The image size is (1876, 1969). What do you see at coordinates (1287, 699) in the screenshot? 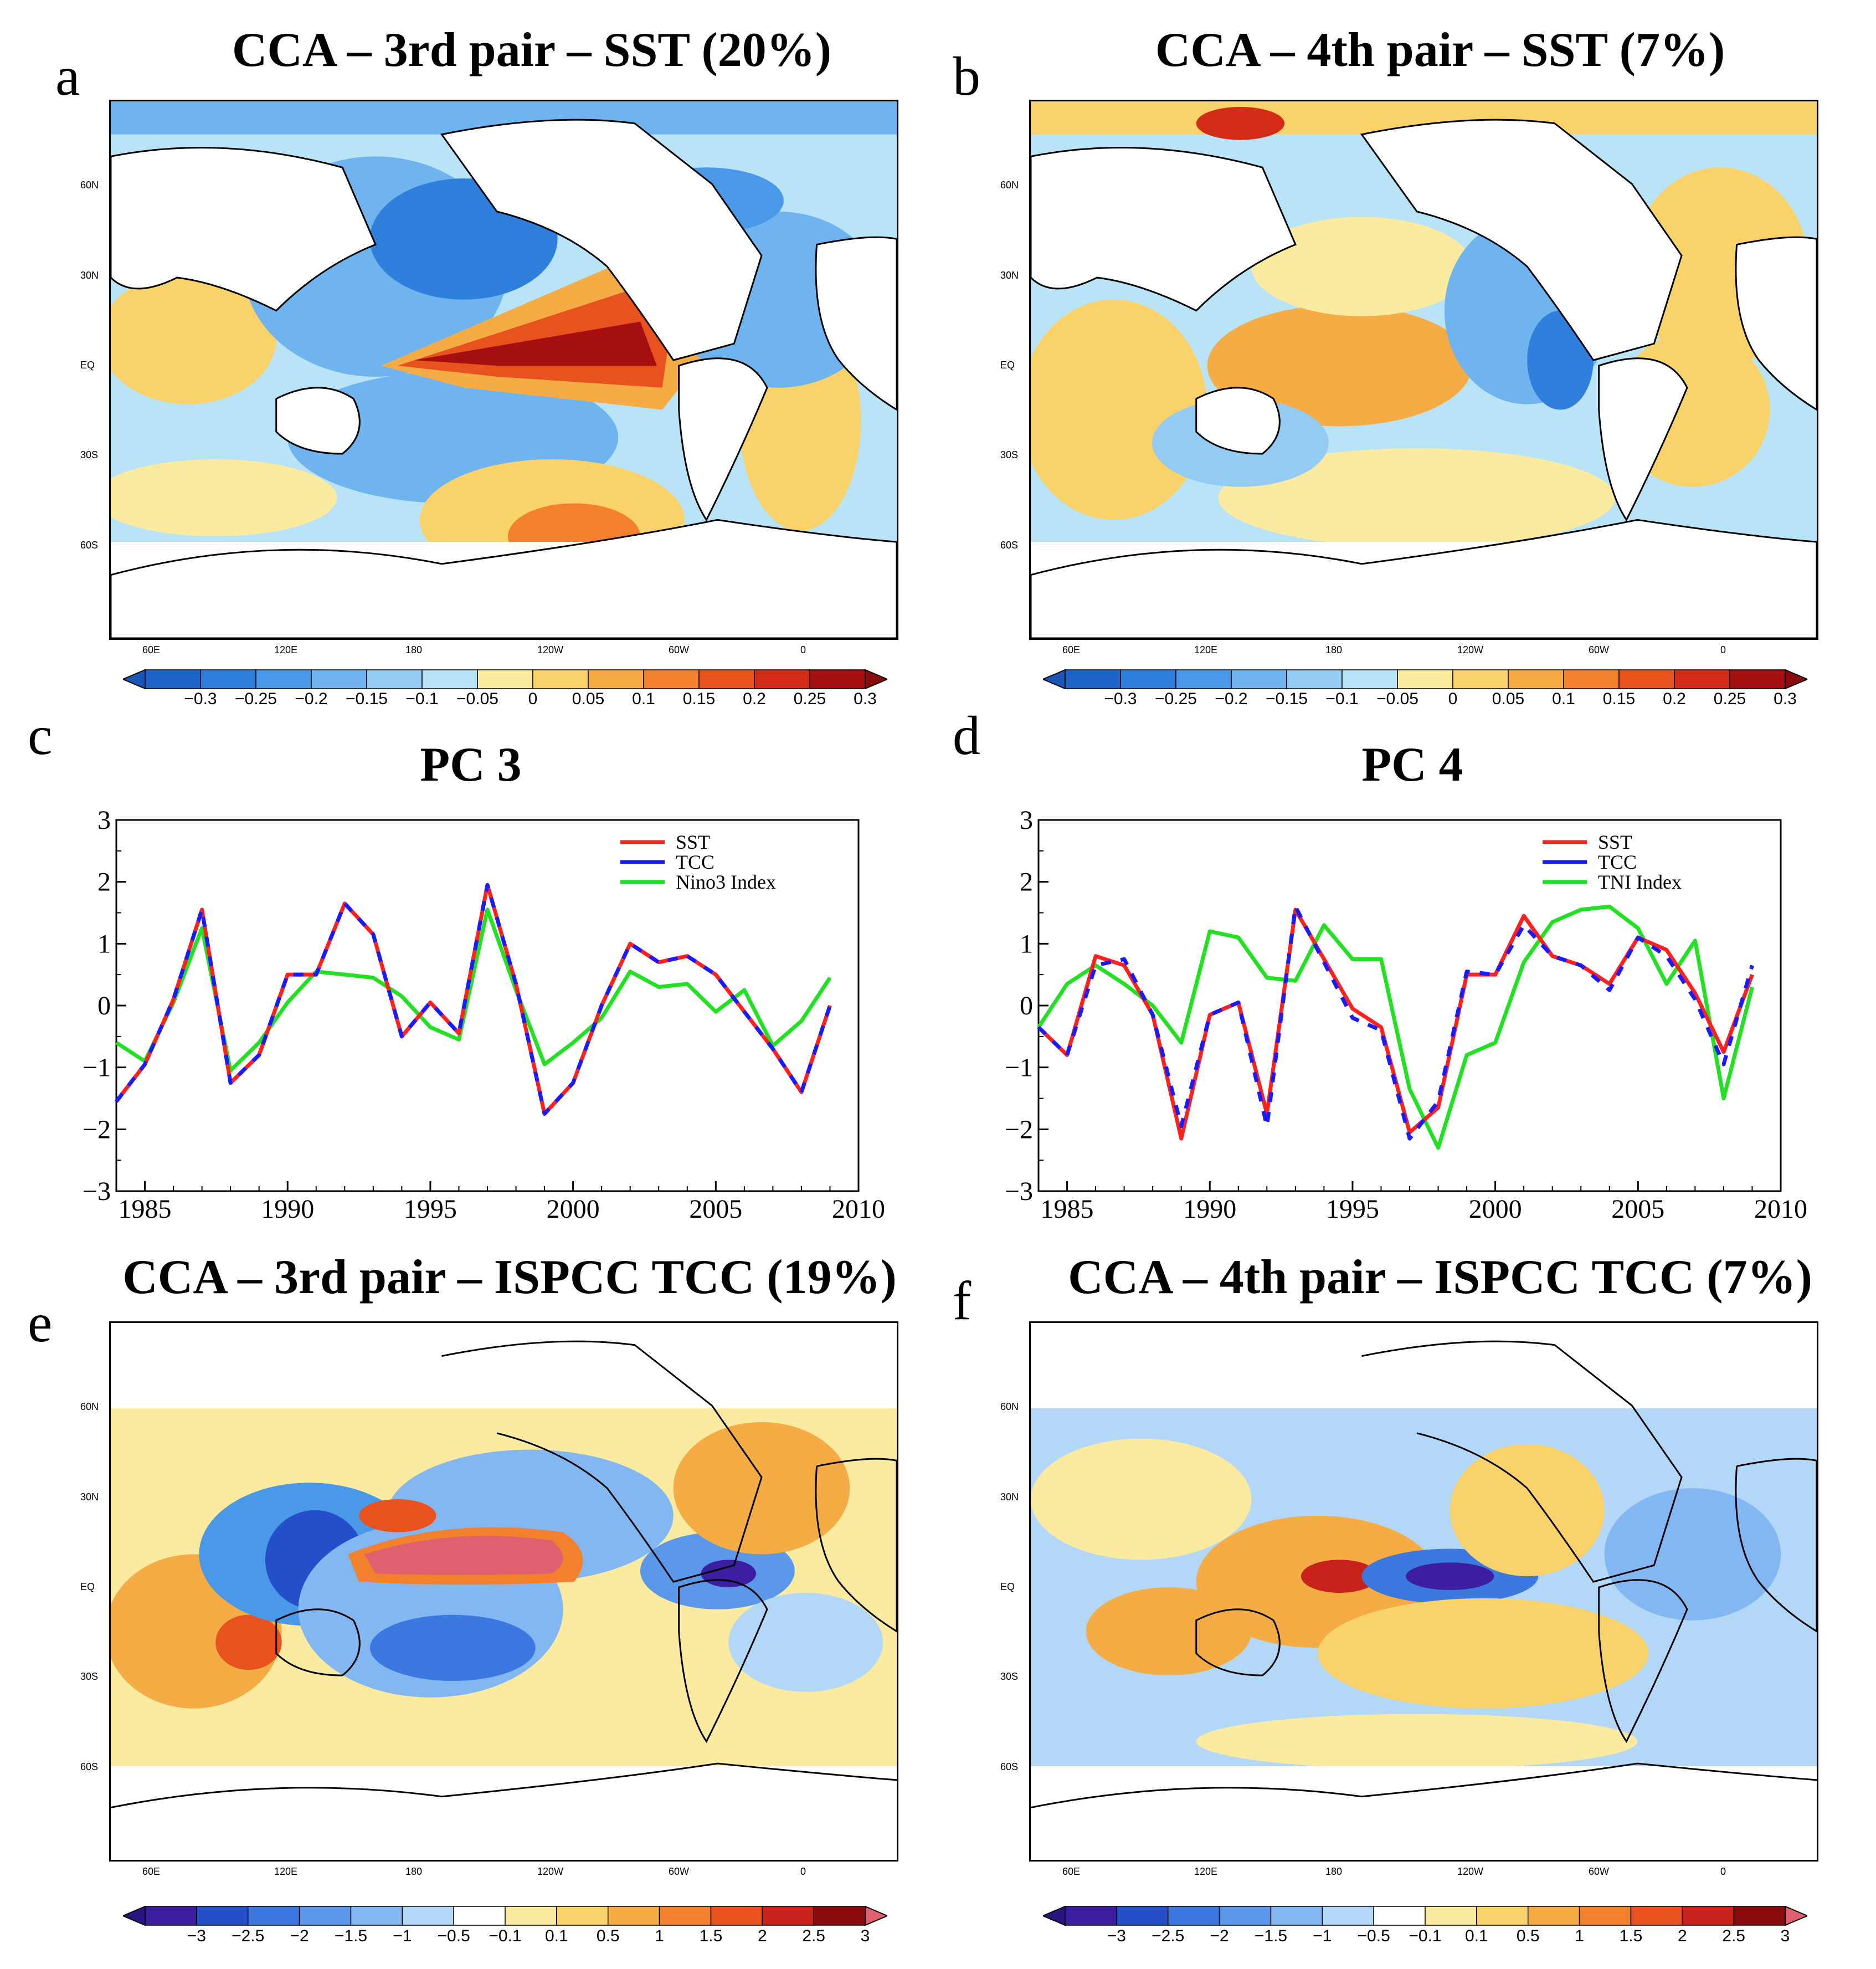
I see `colorbar-tick-label: −0.15` at bounding box center [1287, 699].